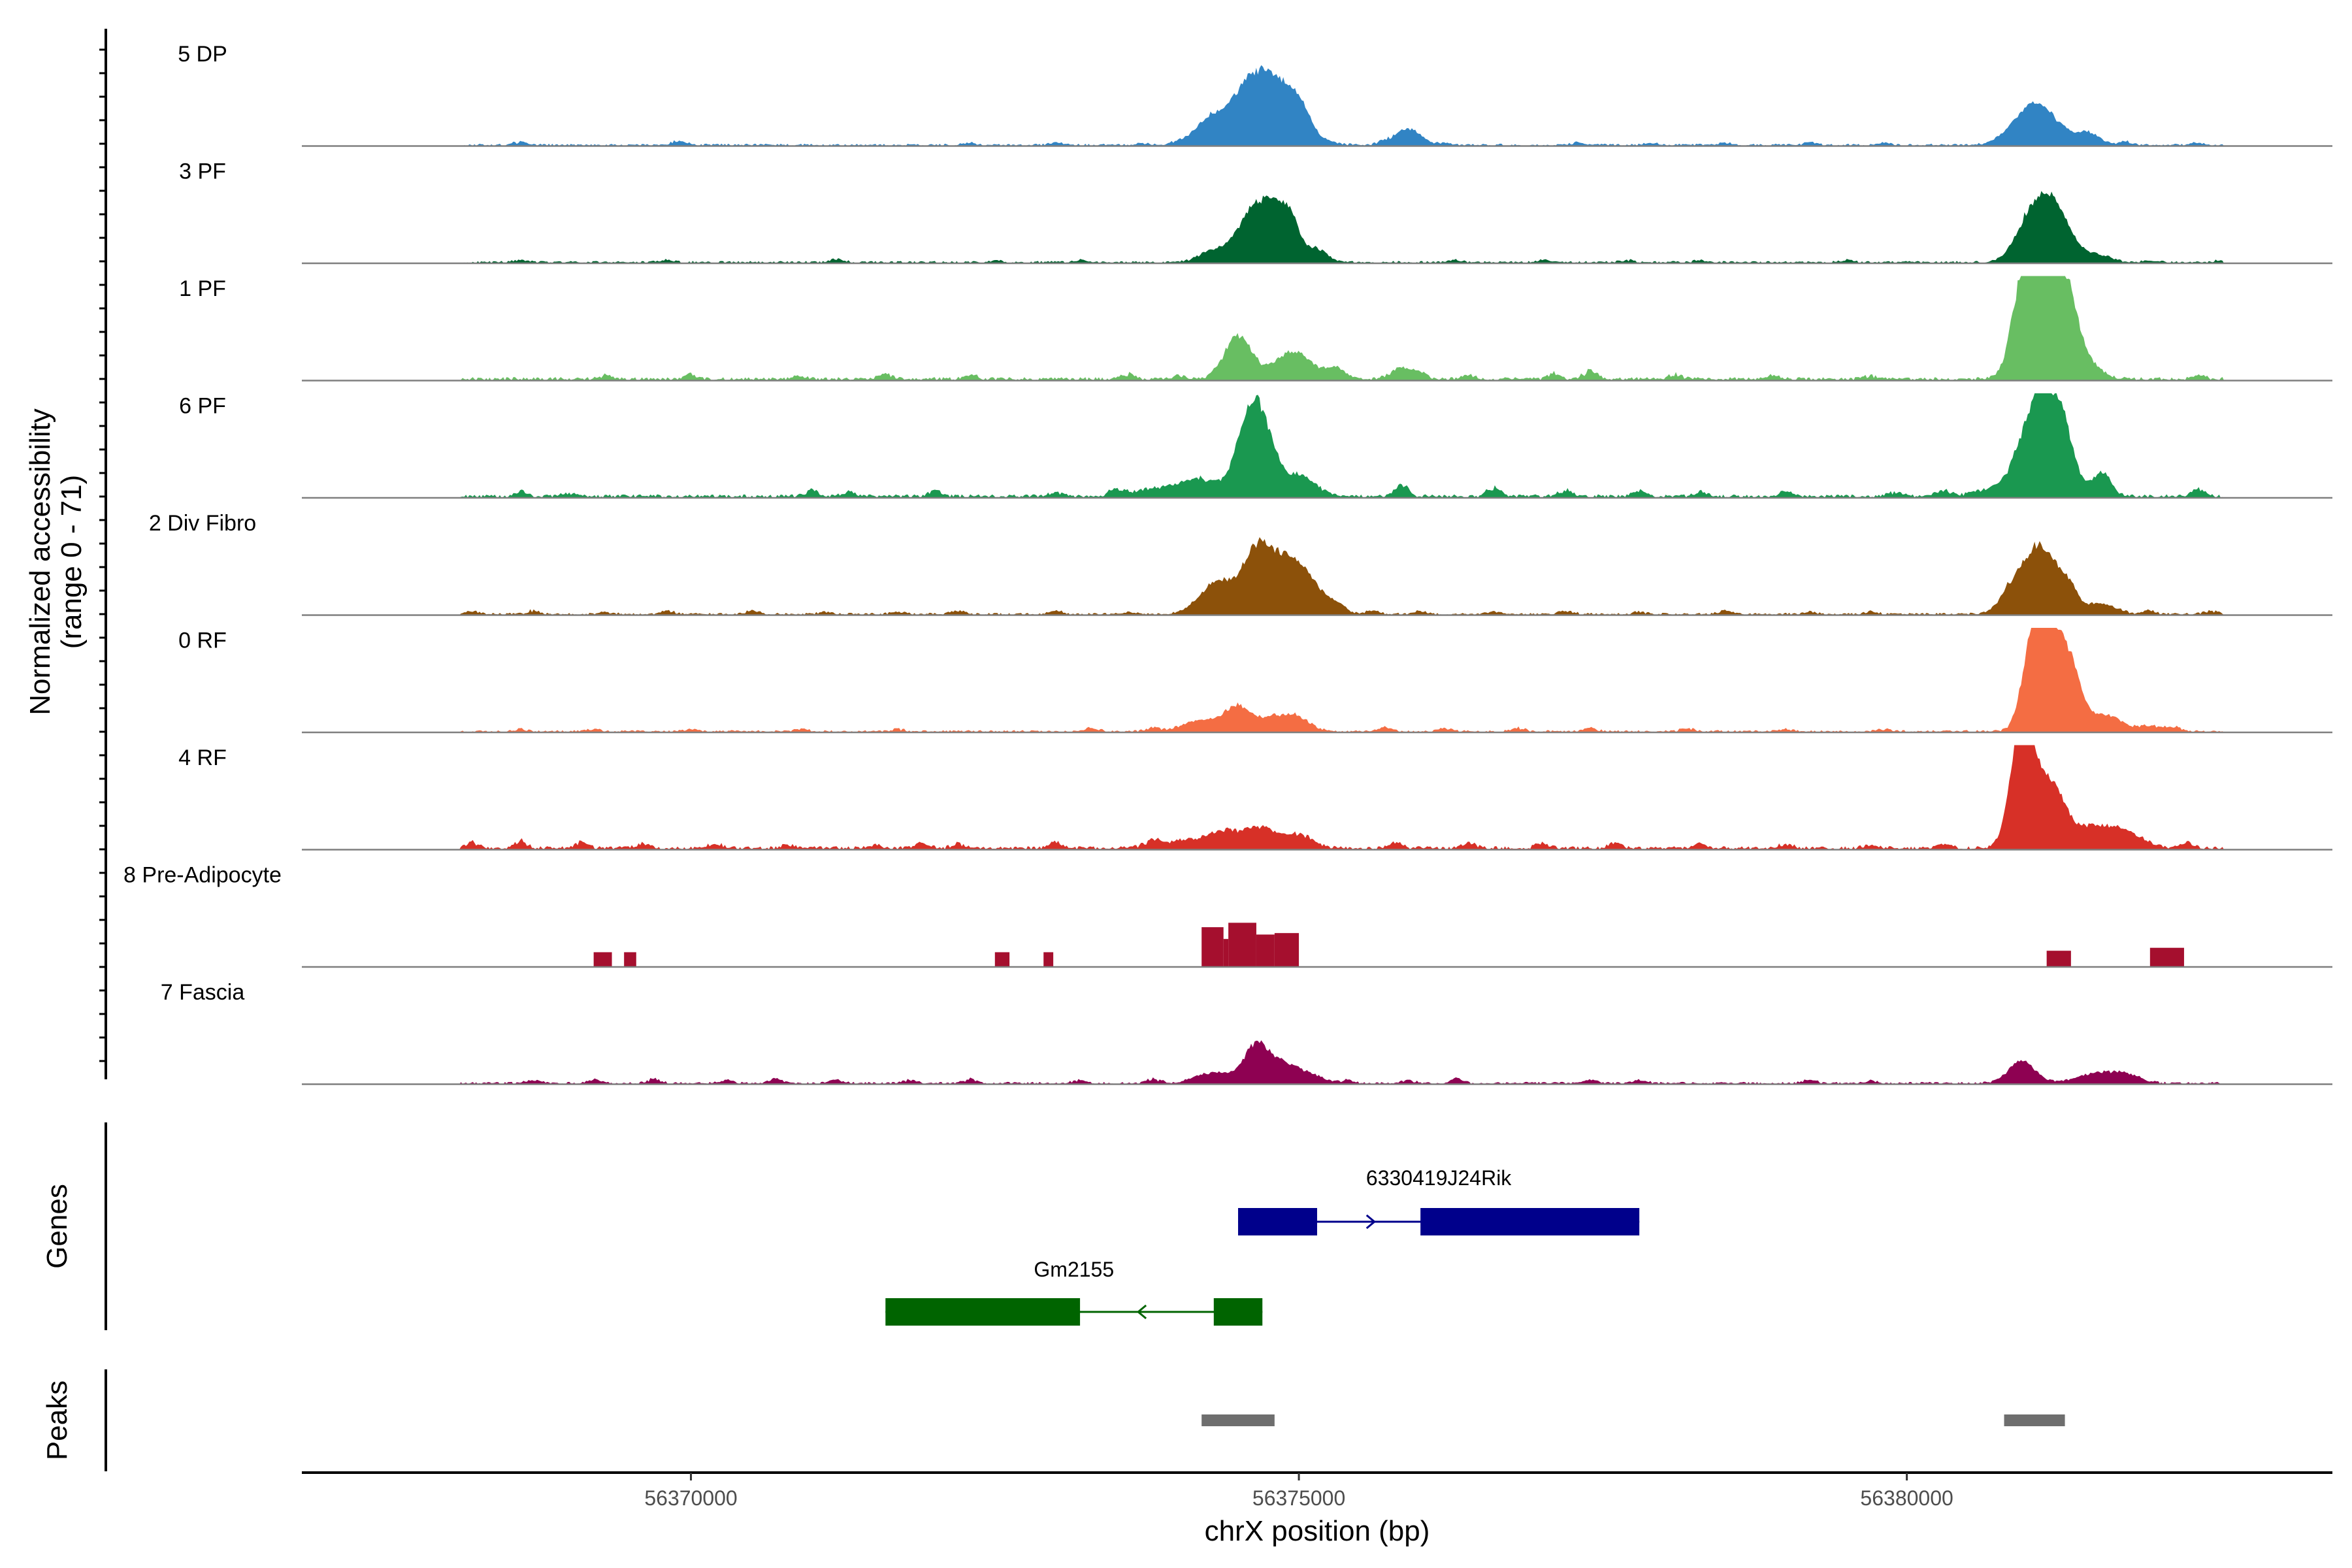 The image size is (2352, 1568). I want to click on track-label: 7 Fascia, so click(203, 992).